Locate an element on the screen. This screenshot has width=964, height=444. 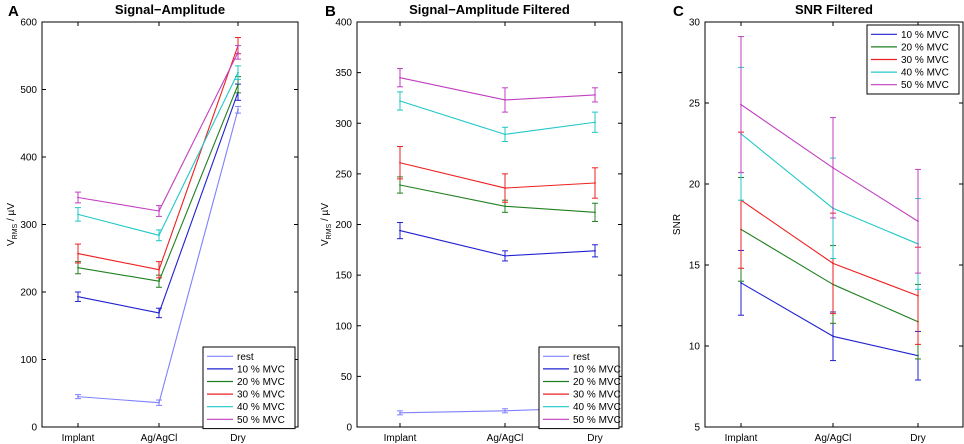
y-tick-label: 350 is located at coordinates (343, 73).